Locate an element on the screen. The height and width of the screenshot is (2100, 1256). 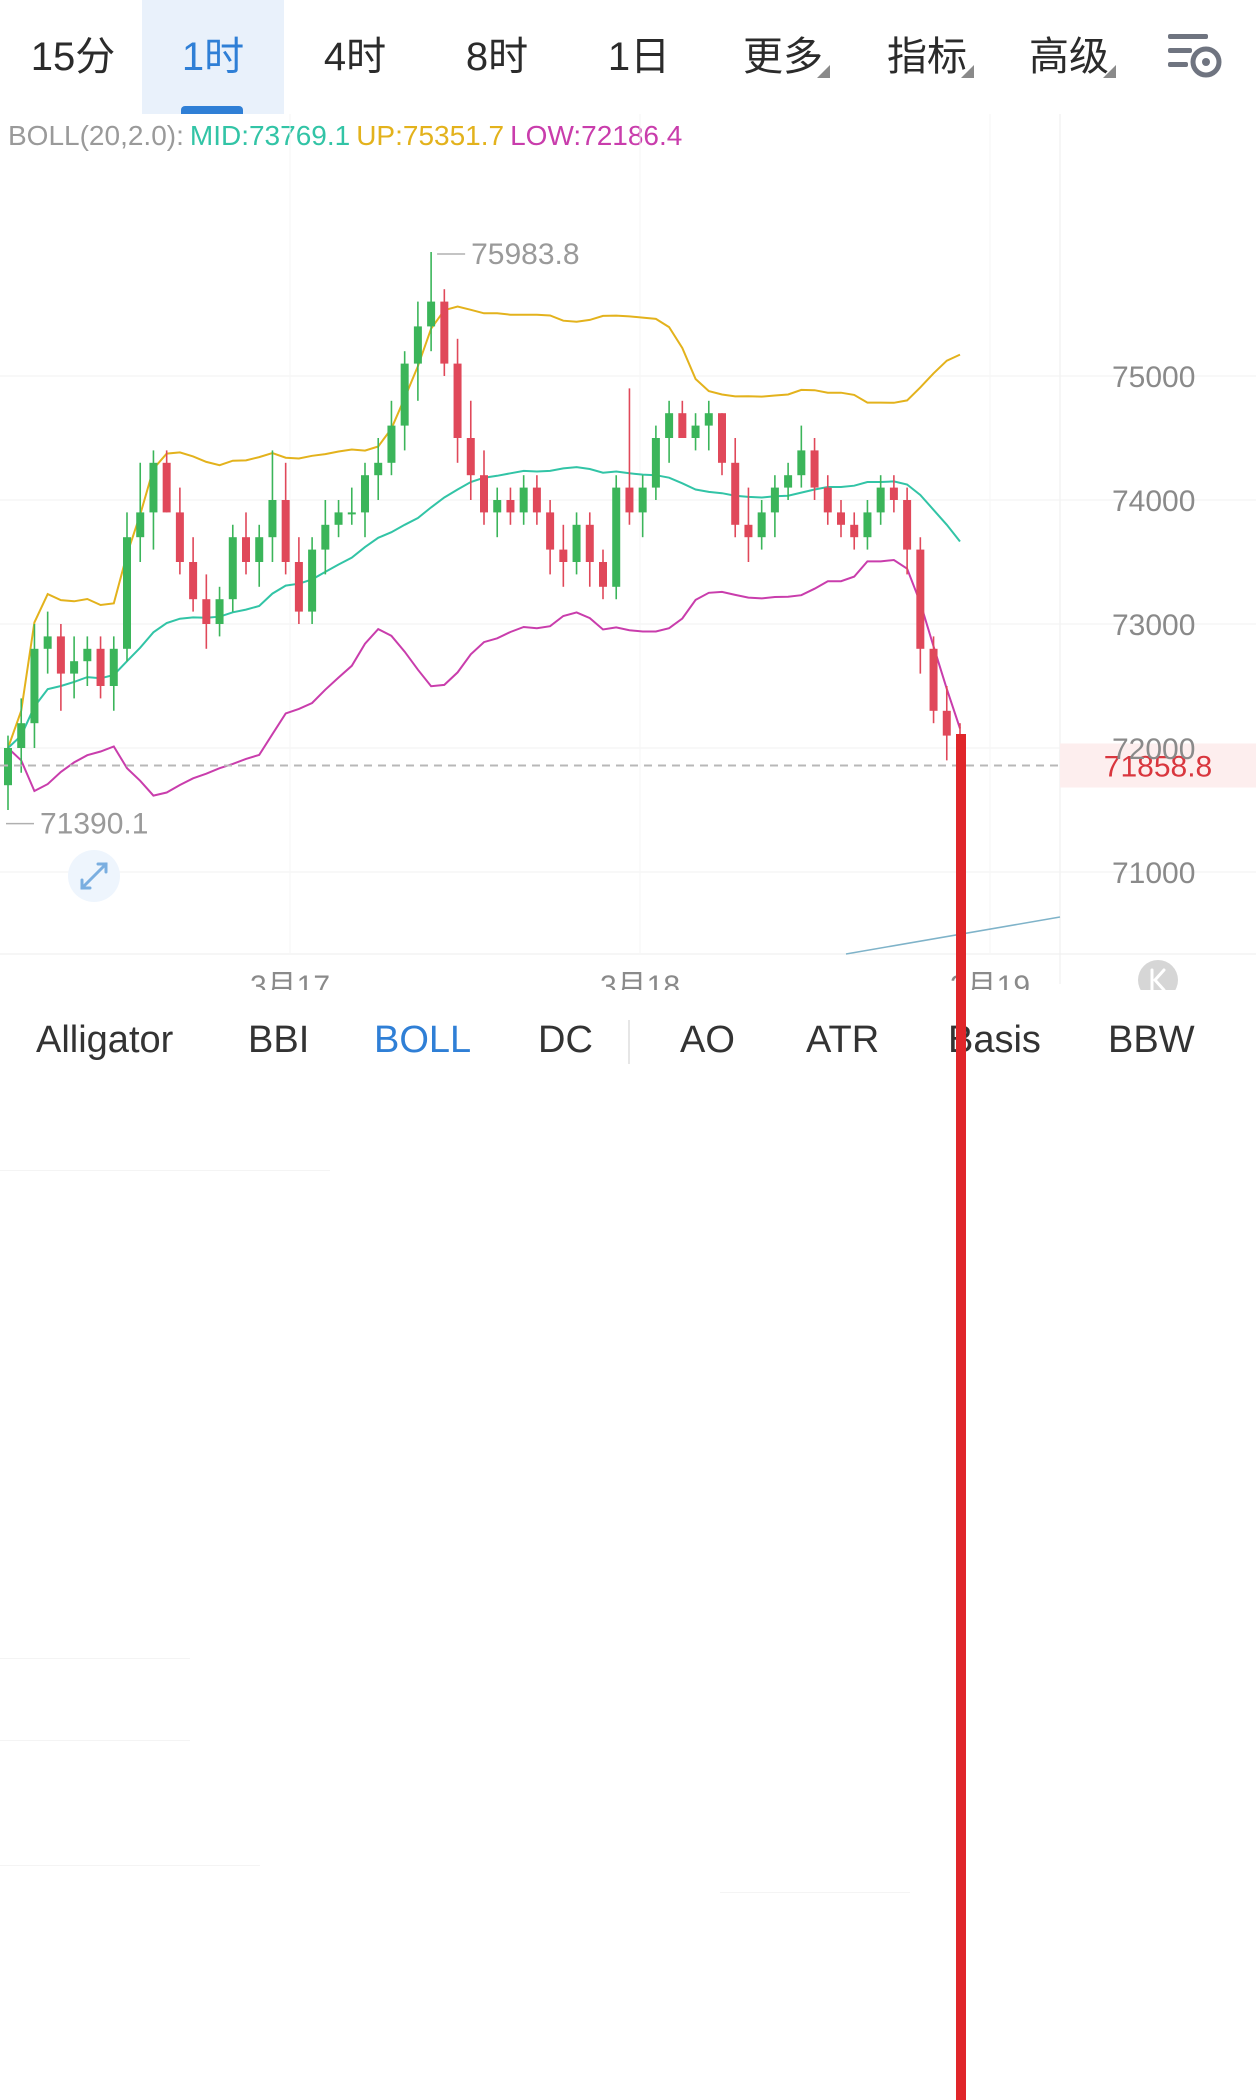
tab-1h: 1时 is located at coordinates (213, 57).